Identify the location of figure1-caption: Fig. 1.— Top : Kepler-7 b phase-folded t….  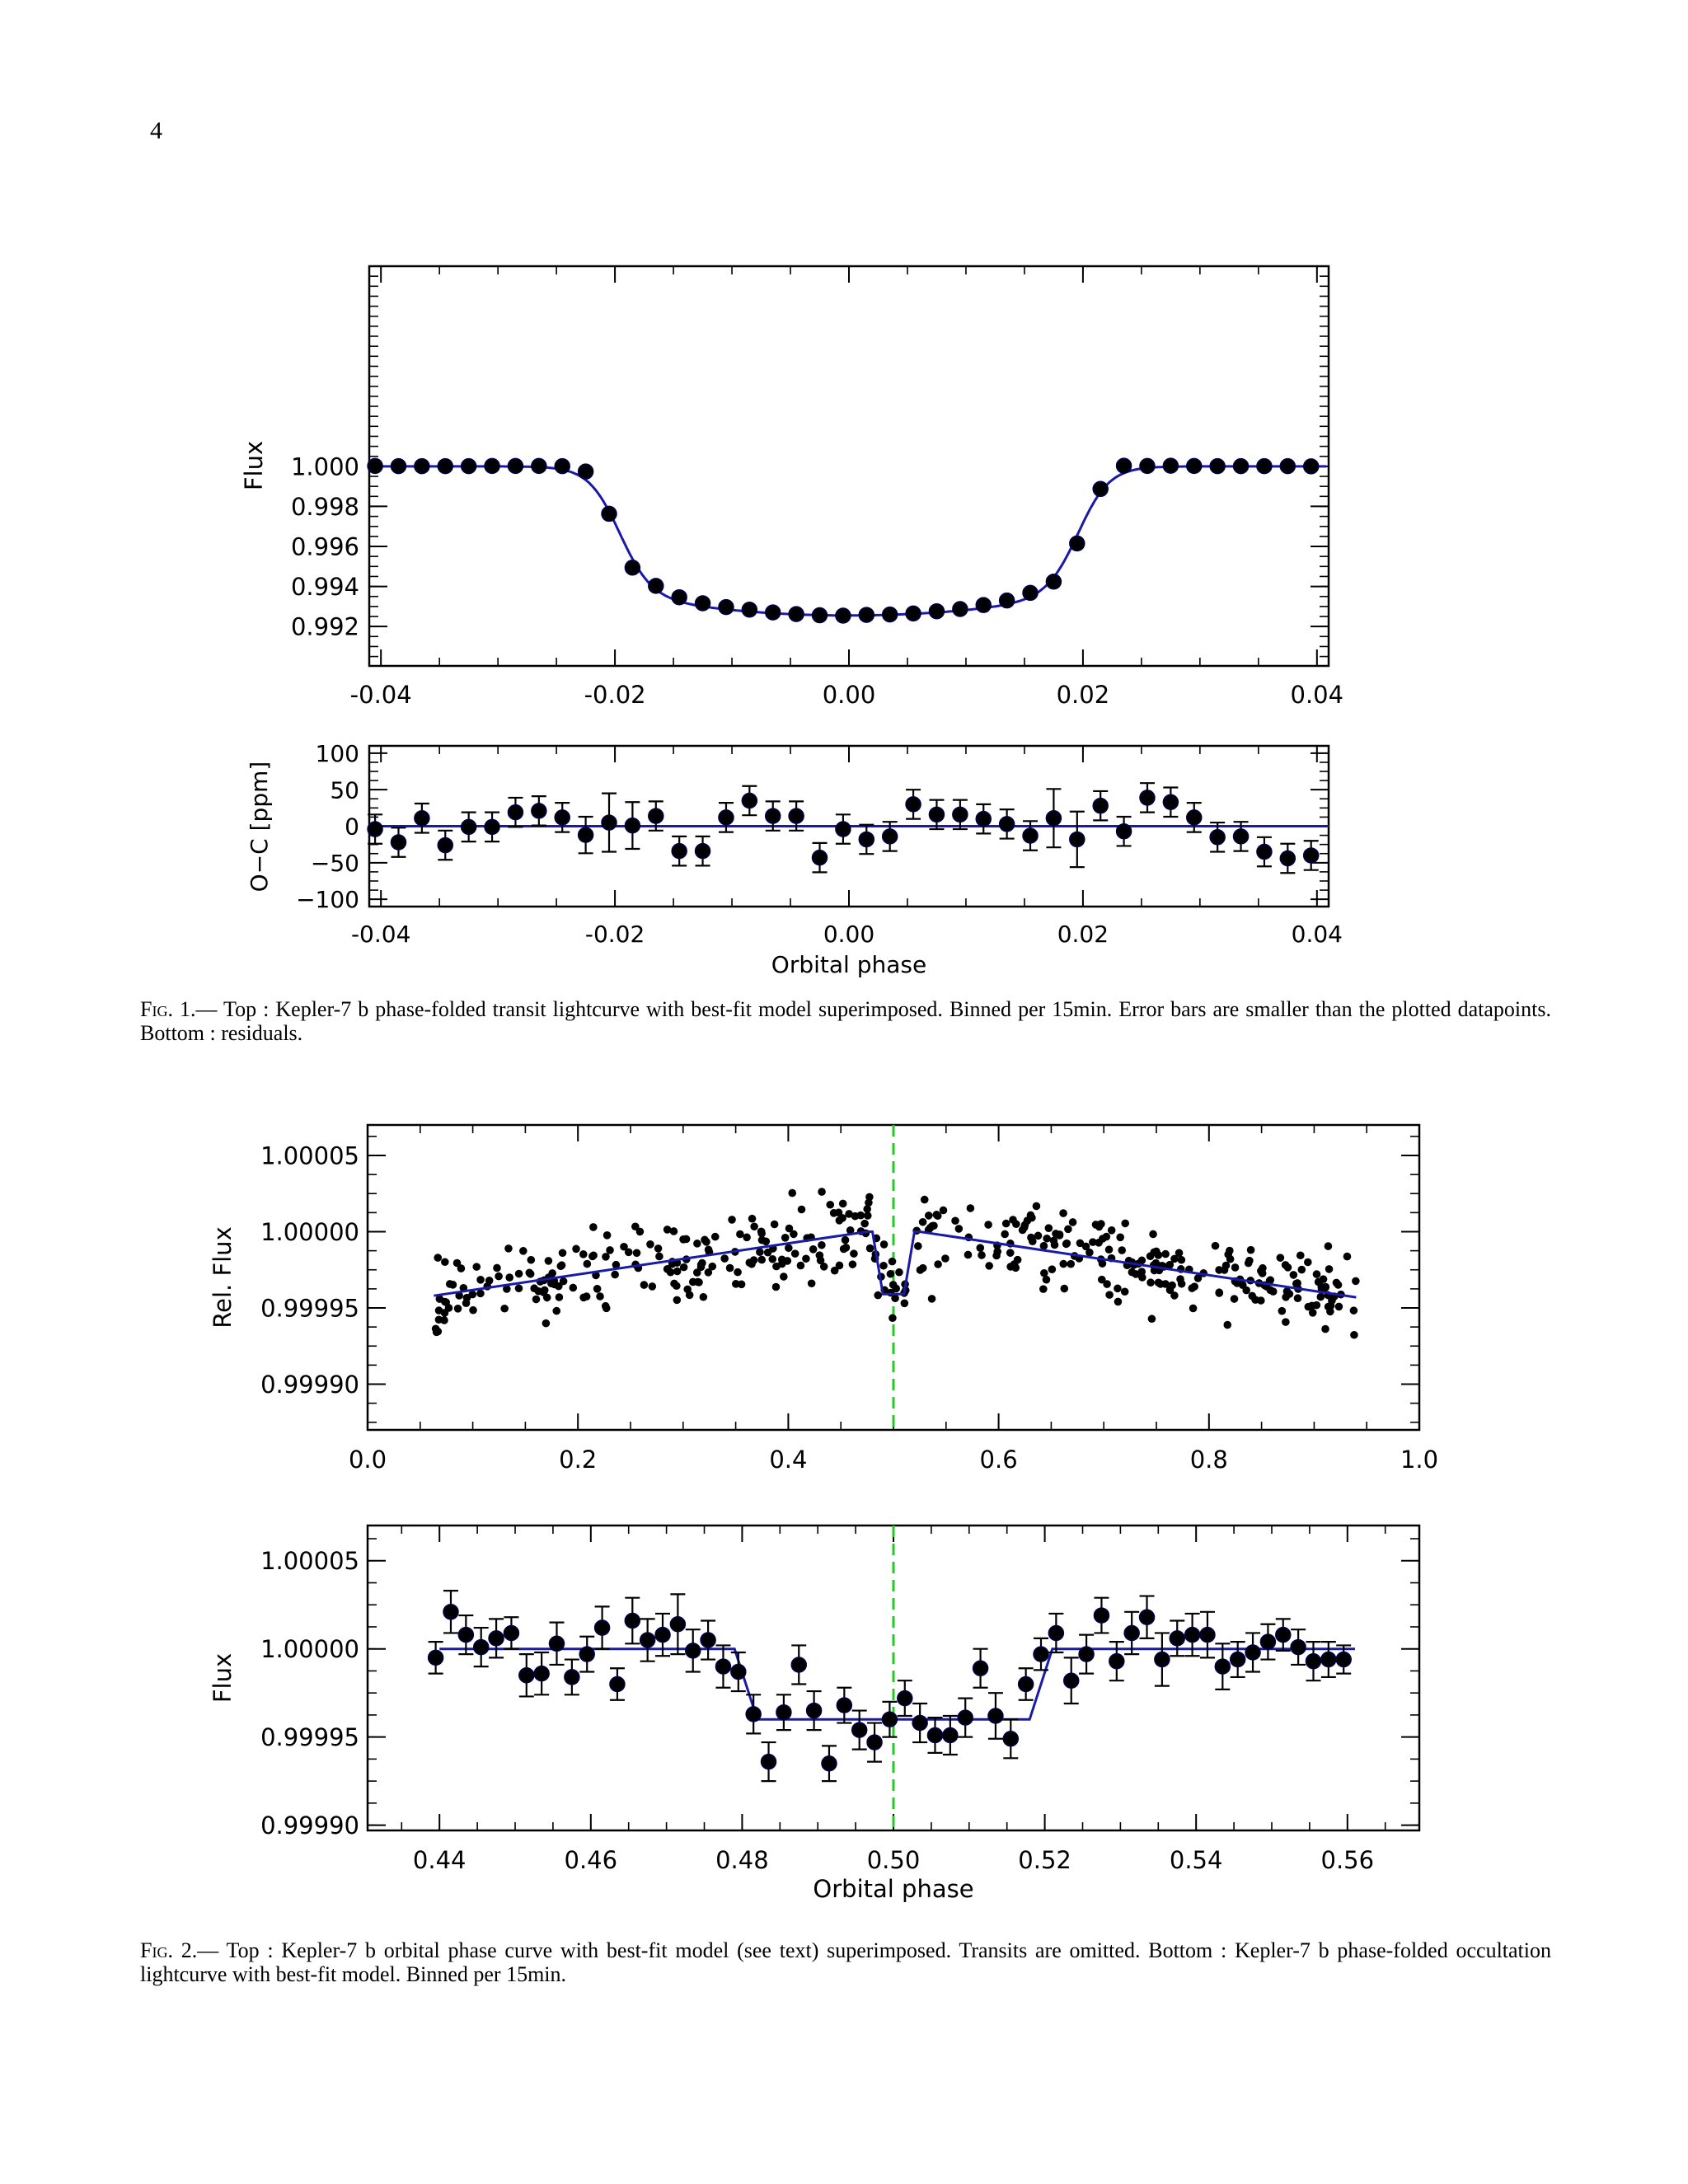
(845, 1021).